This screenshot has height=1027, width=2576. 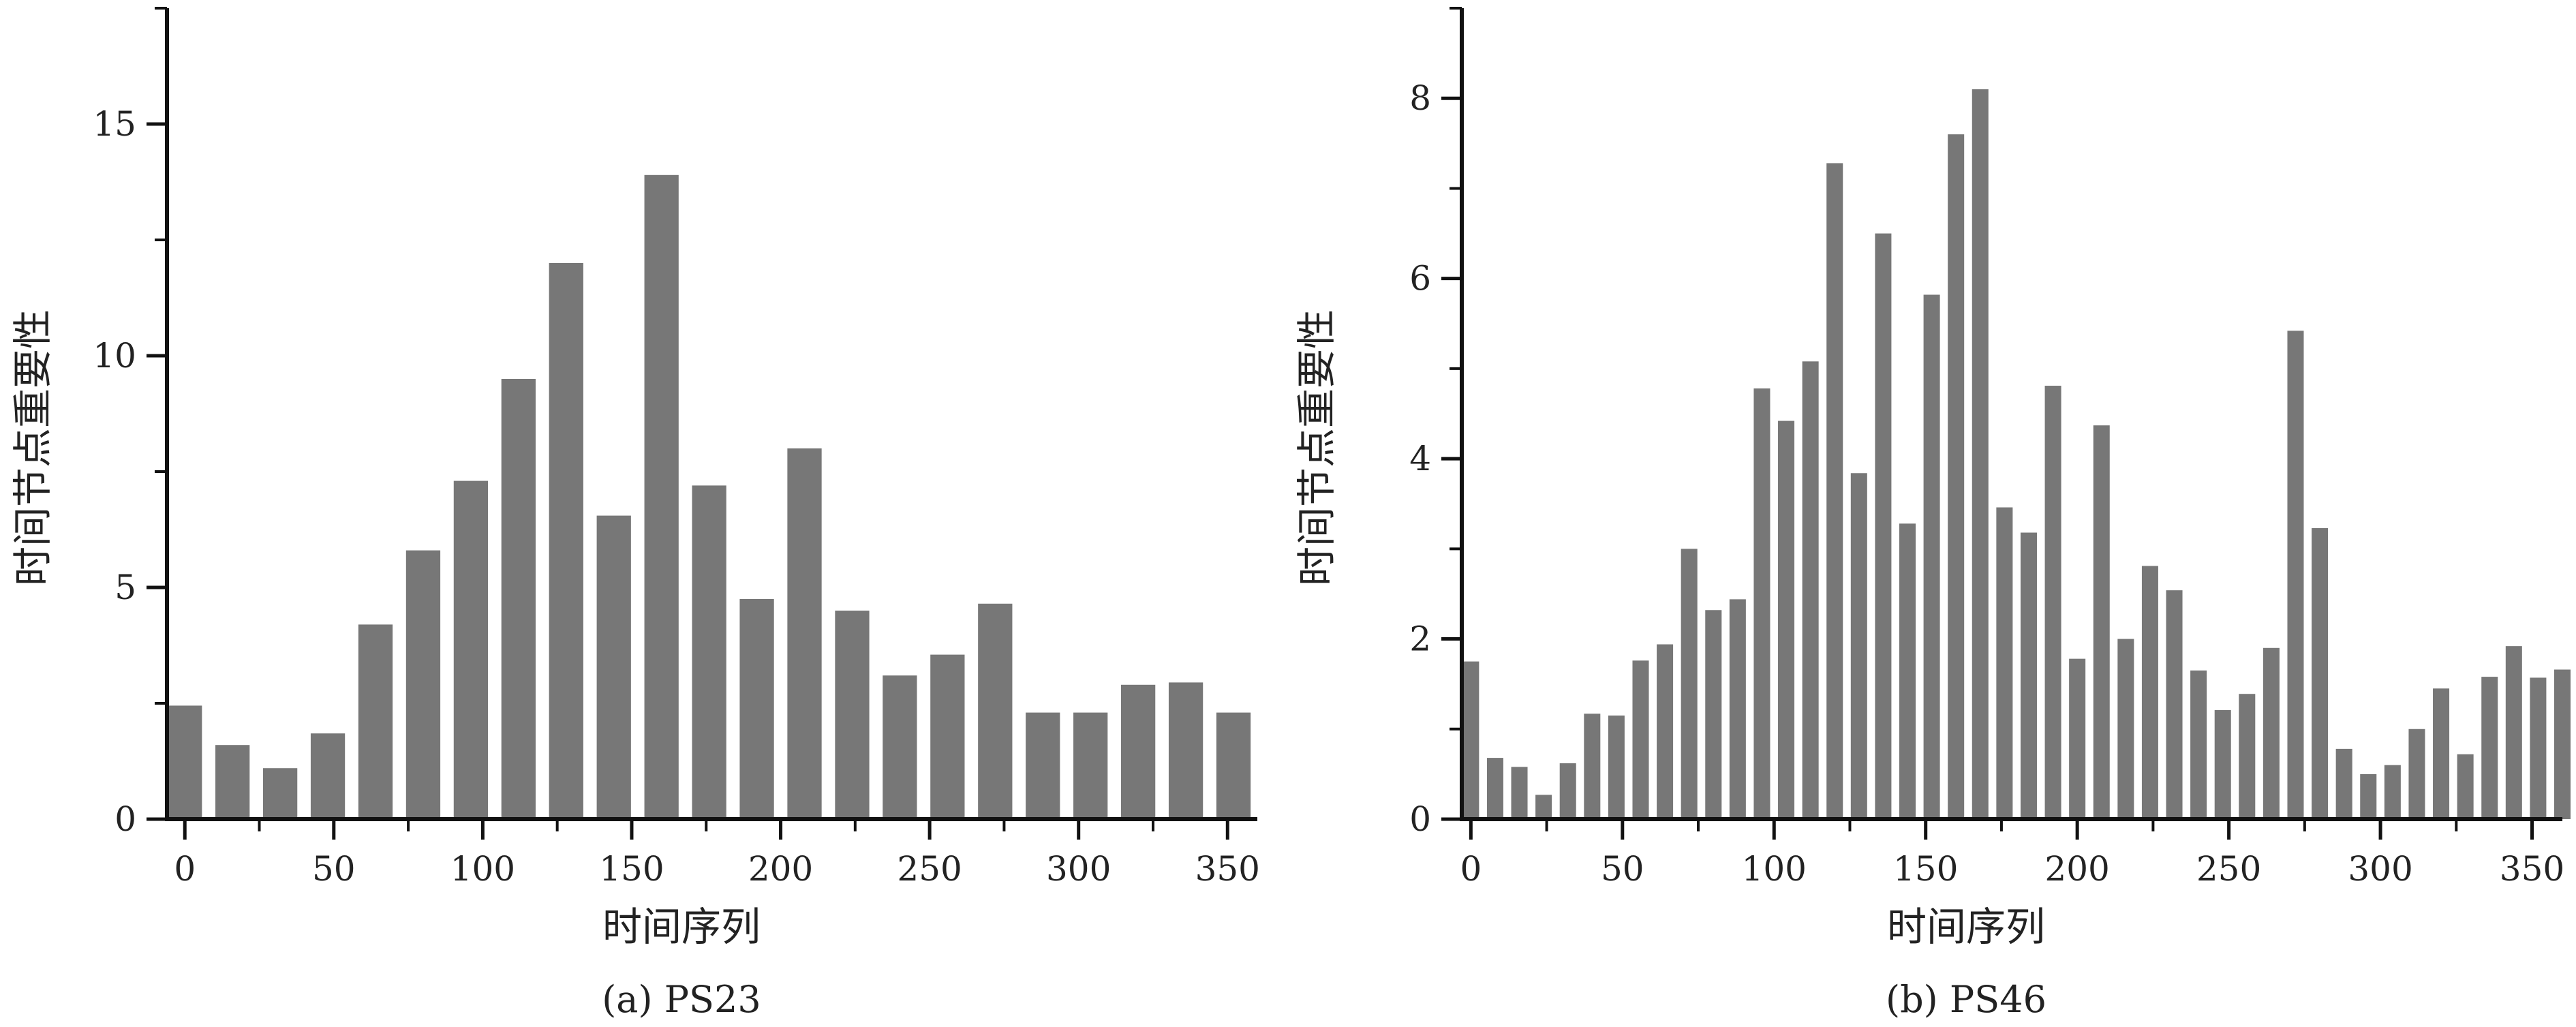 I want to click on y-tick-label-ps46-2: 4, so click(x=1420, y=459).